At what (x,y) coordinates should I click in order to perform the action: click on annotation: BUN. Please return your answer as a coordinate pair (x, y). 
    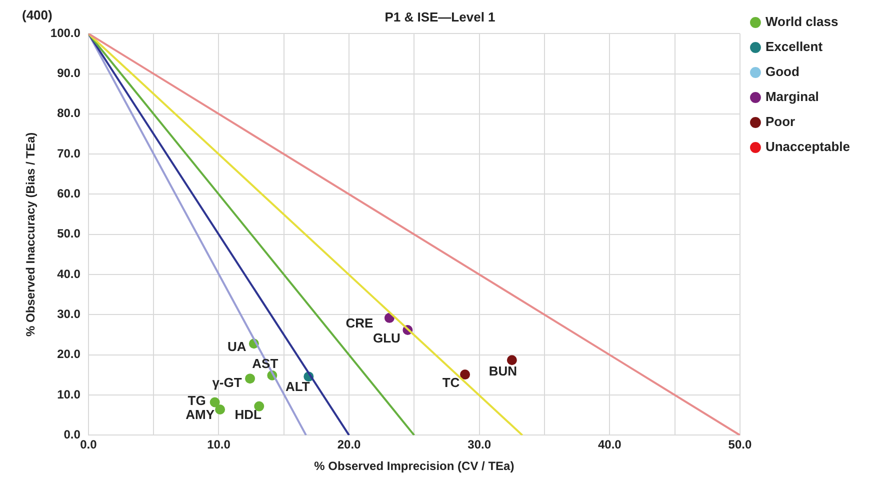
    Looking at the image, I should click on (503, 371).